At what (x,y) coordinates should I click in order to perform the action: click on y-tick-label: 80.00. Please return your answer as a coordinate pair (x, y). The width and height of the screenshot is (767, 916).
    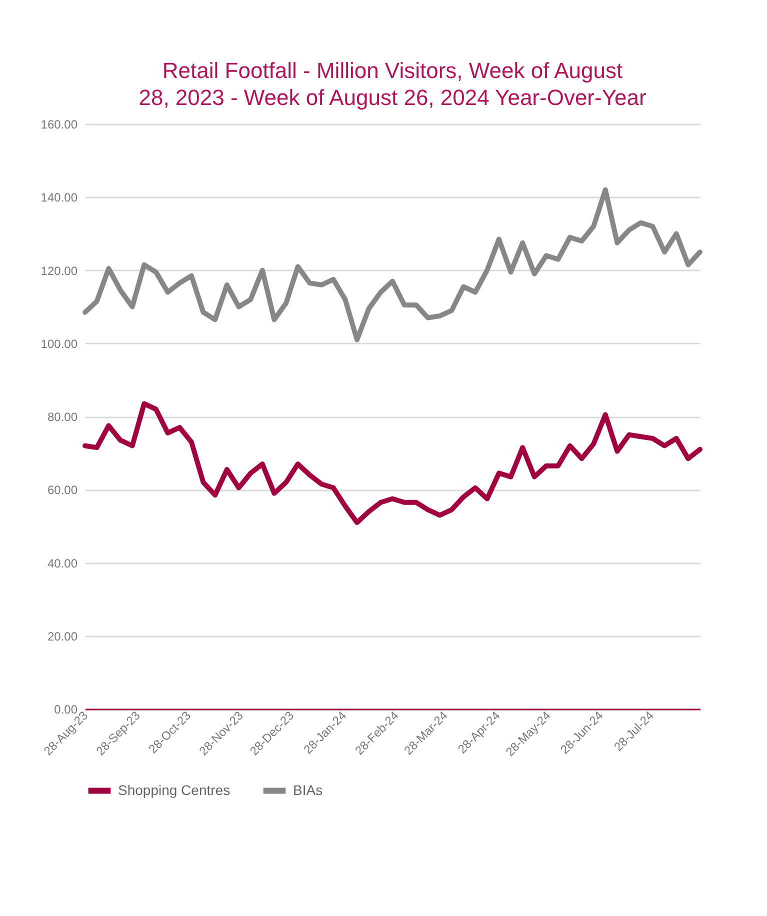
    Looking at the image, I should click on (62, 417).